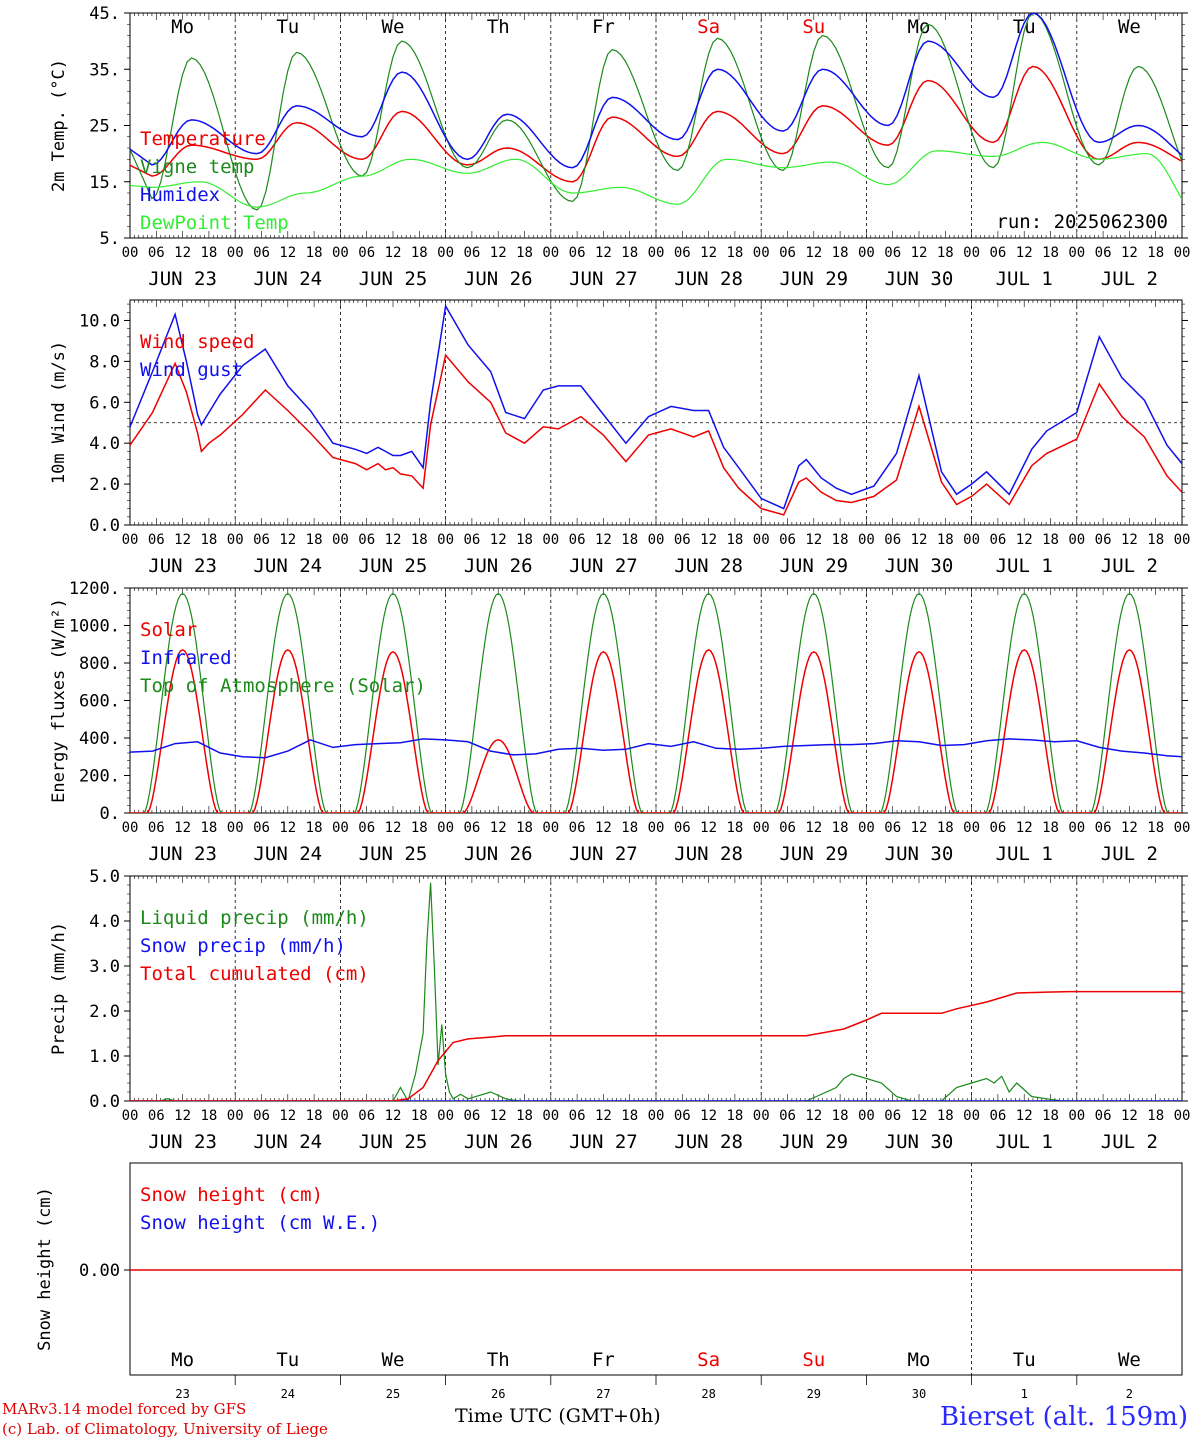 The image size is (1194, 1440). I want to click on date-label: JUN 30, so click(919, 566).